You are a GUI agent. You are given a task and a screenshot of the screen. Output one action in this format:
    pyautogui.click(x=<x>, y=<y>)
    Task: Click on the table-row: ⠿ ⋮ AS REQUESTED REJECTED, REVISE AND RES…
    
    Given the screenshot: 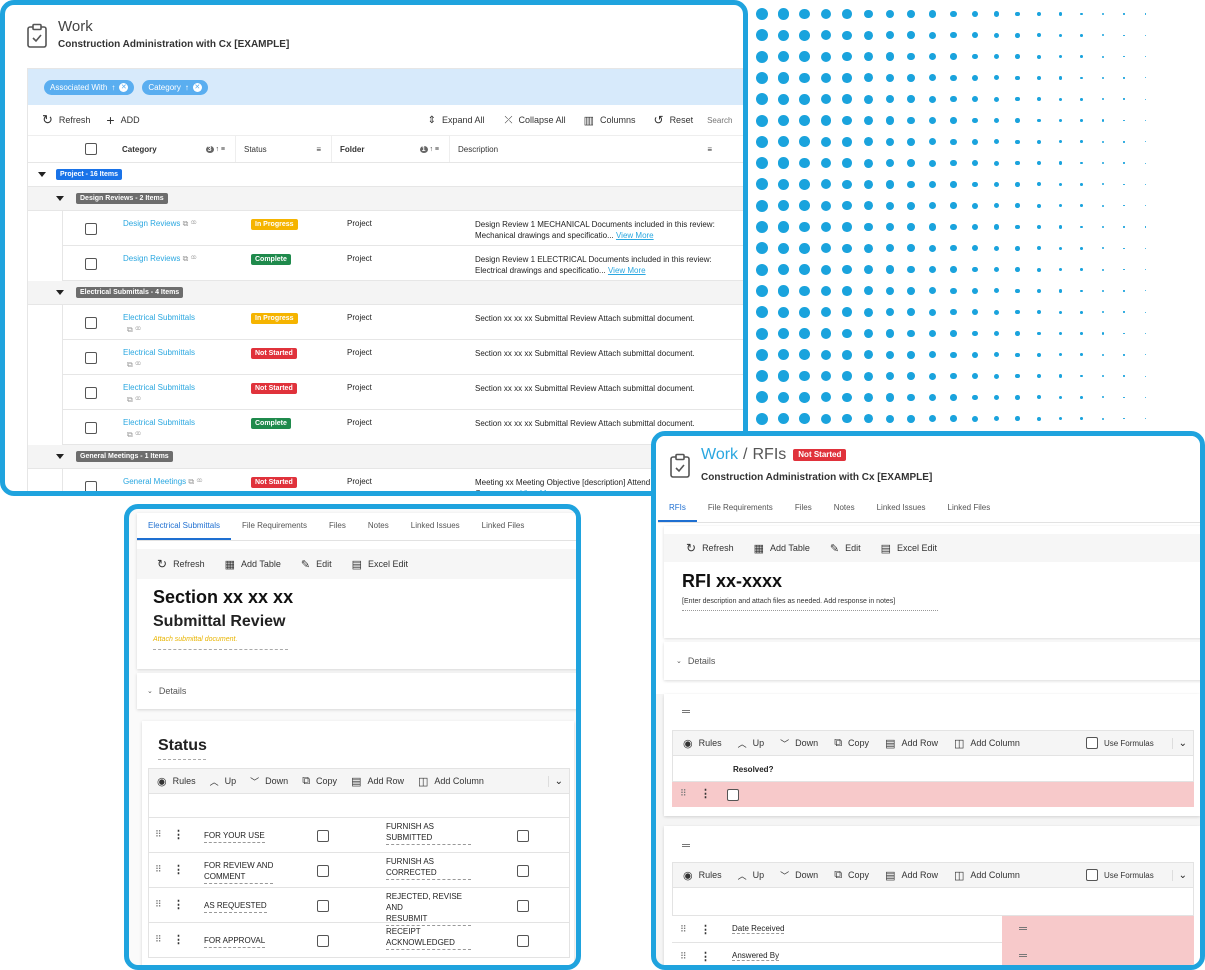 What is the action you would take?
    pyautogui.click(x=359, y=907)
    